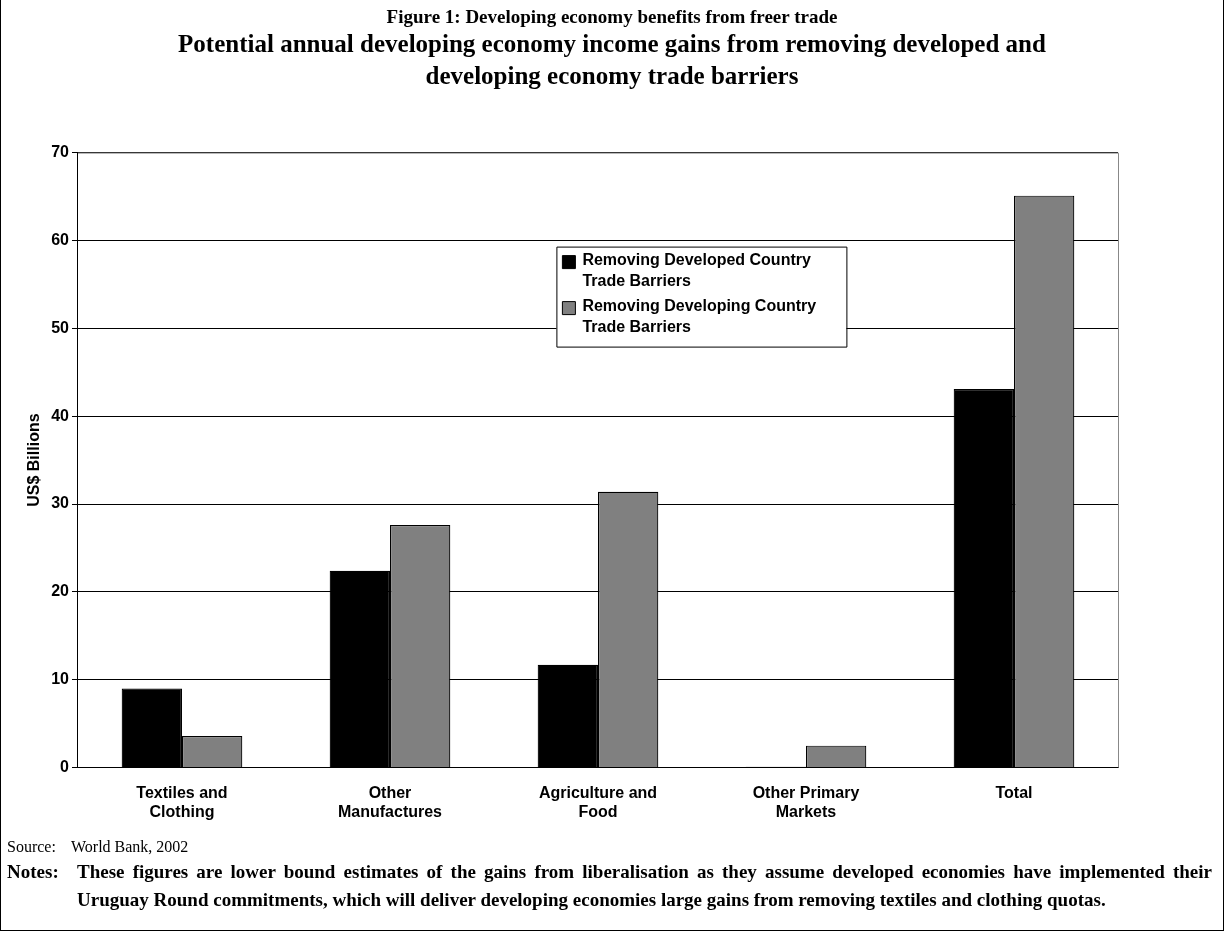 The height and width of the screenshot is (933, 1226). Describe the element at coordinates (60, 152) in the screenshot. I see `y-tick-label: 70` at that location.